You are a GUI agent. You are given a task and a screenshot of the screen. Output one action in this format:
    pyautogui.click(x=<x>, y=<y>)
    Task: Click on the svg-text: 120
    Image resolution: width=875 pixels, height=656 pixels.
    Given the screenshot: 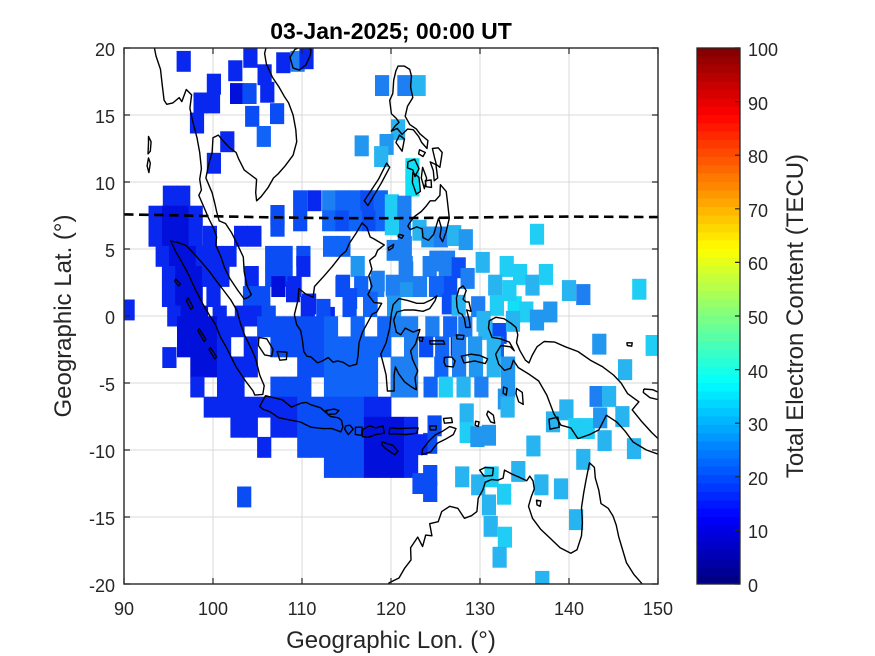 What is the action you would take?
    pyautogui.click(x=391, y=609)
    